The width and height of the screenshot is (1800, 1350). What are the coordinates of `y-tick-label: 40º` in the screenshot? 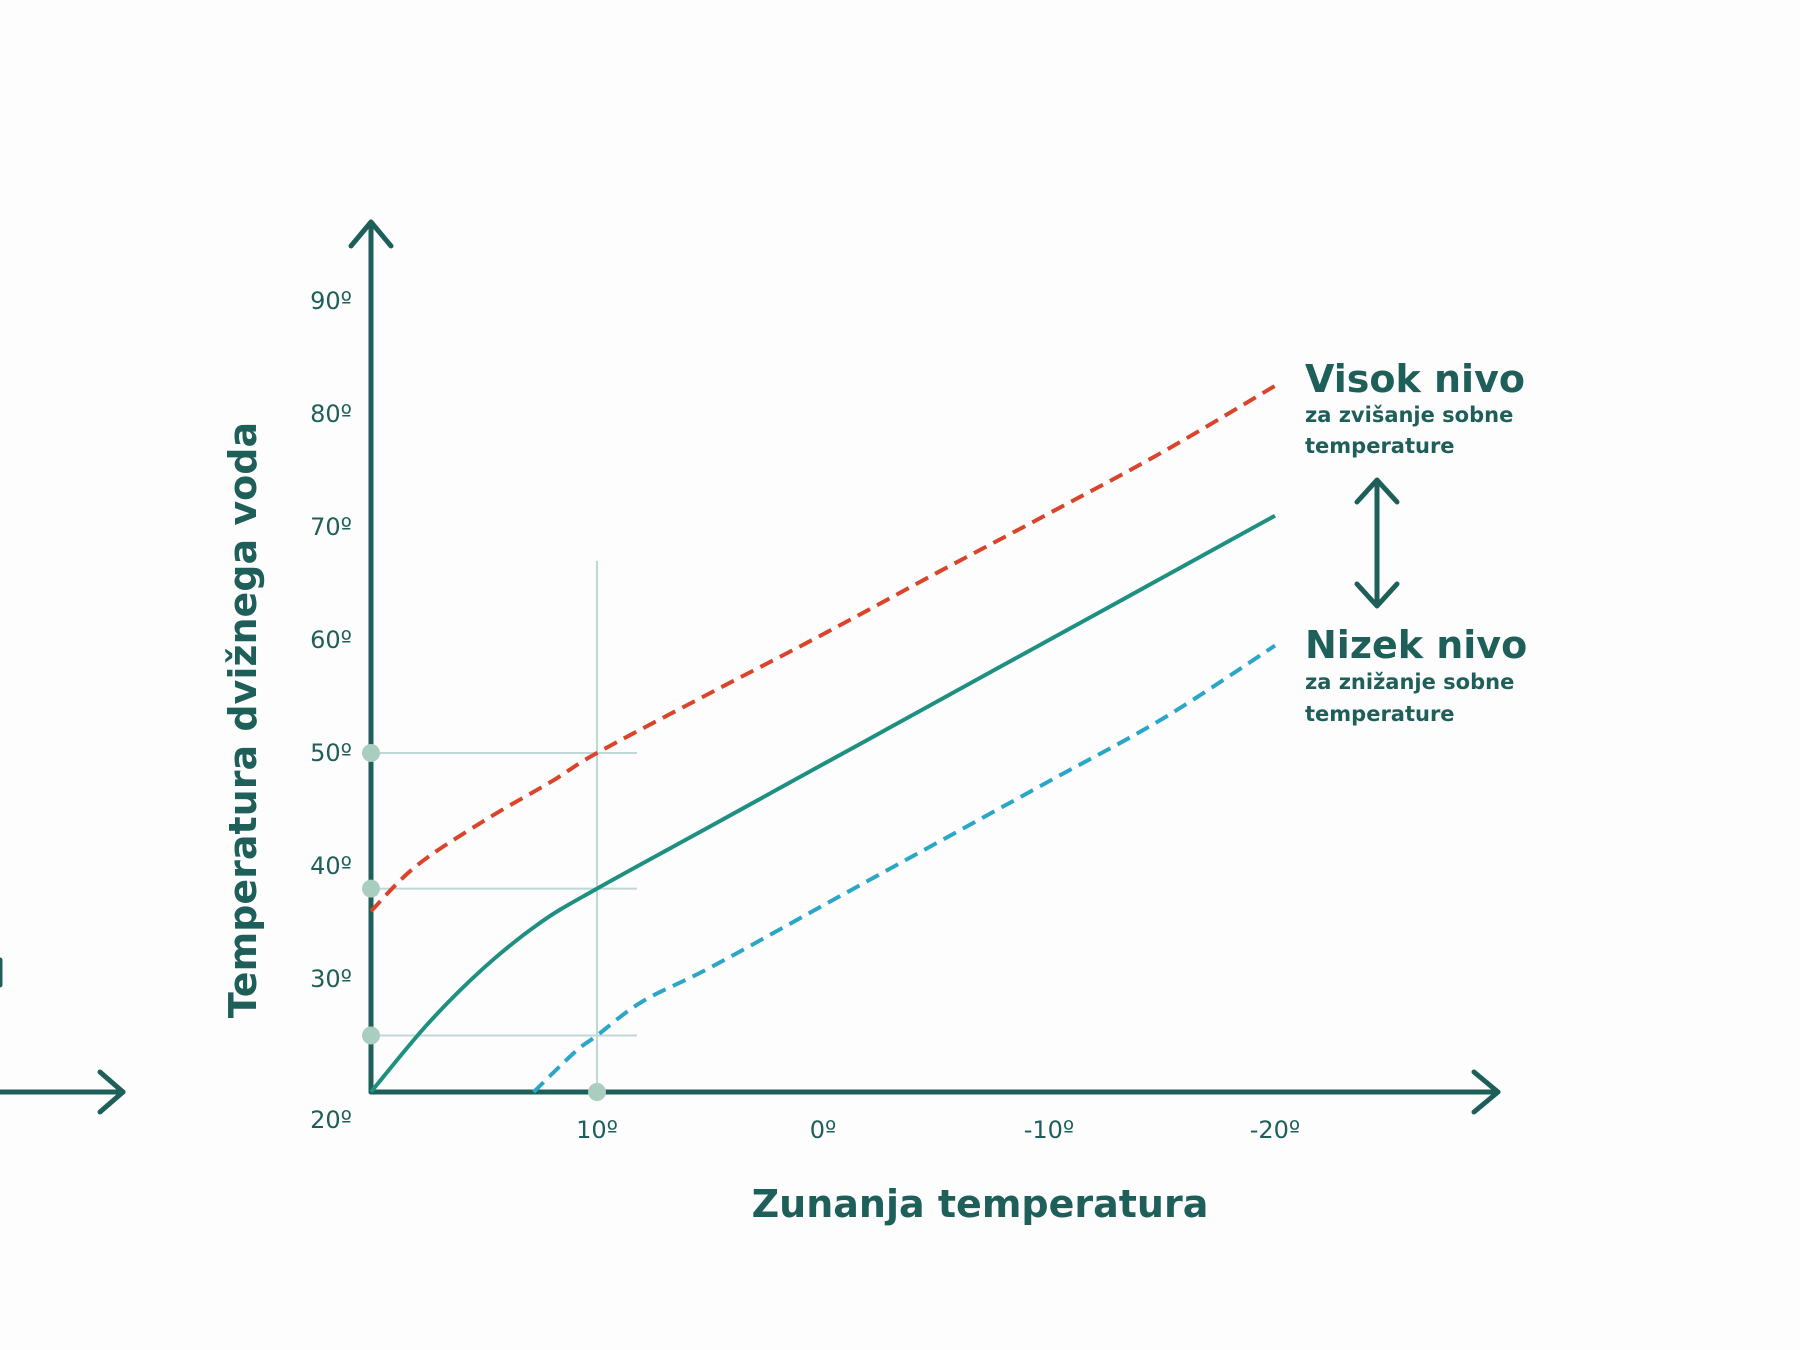 It's located at (331, 866).